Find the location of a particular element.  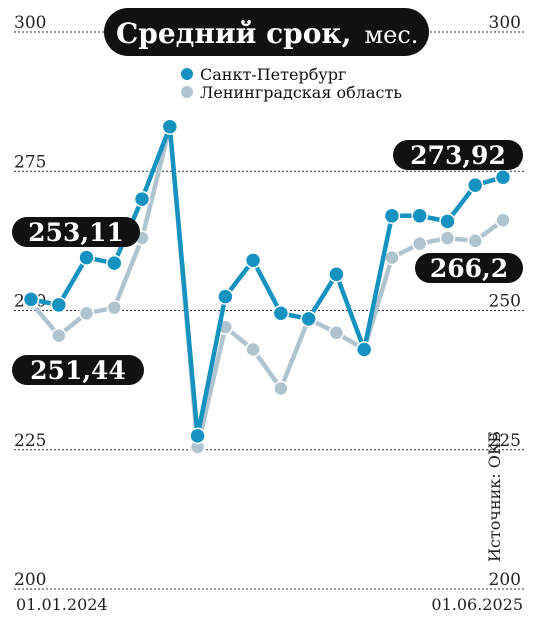

callout-label-3: 266,2 is located at coordinates (469, 268).